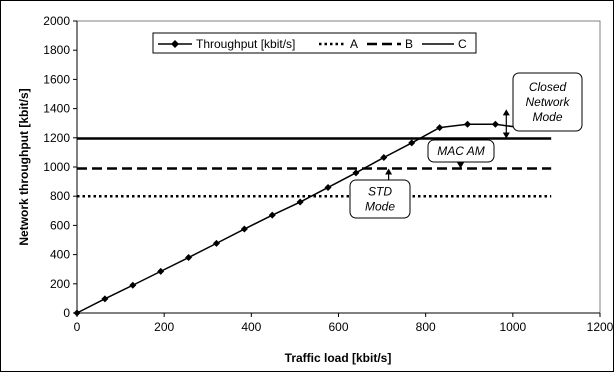 This screenshot has width=616, height=378. Describe the element at coordinates (245, 44) in the screenshot. I see `legend-throughput-label: Throughput [kbit/s]` at that location.